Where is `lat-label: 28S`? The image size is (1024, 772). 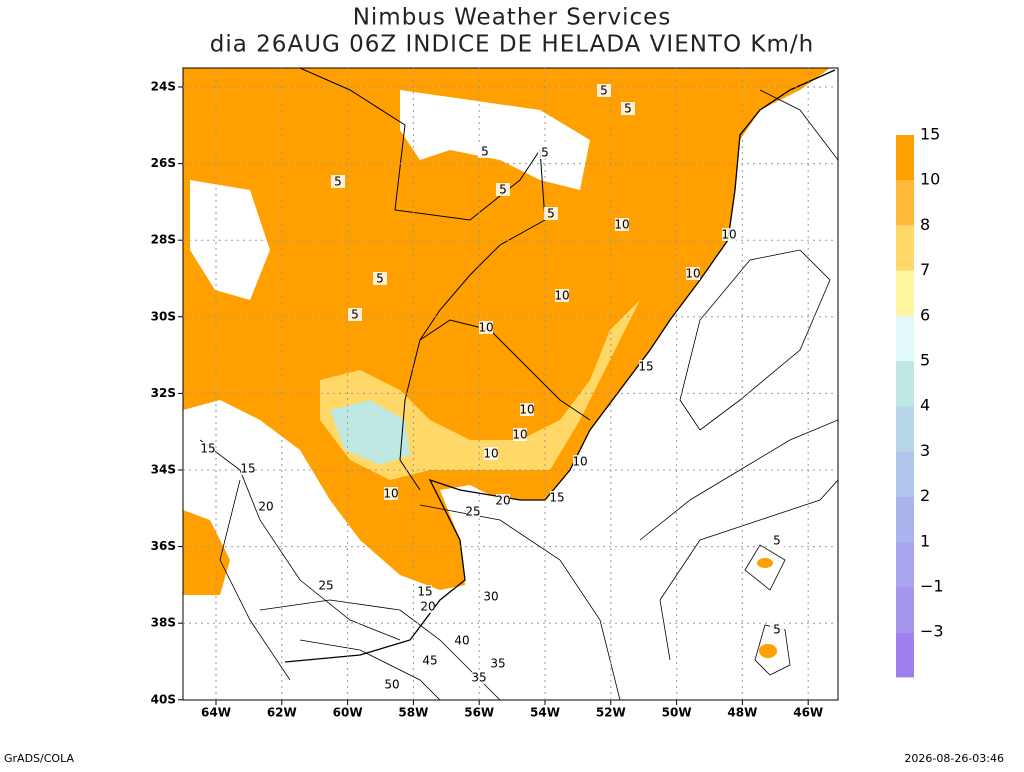
lat-label: 28S is located at coordinates (163, 240).